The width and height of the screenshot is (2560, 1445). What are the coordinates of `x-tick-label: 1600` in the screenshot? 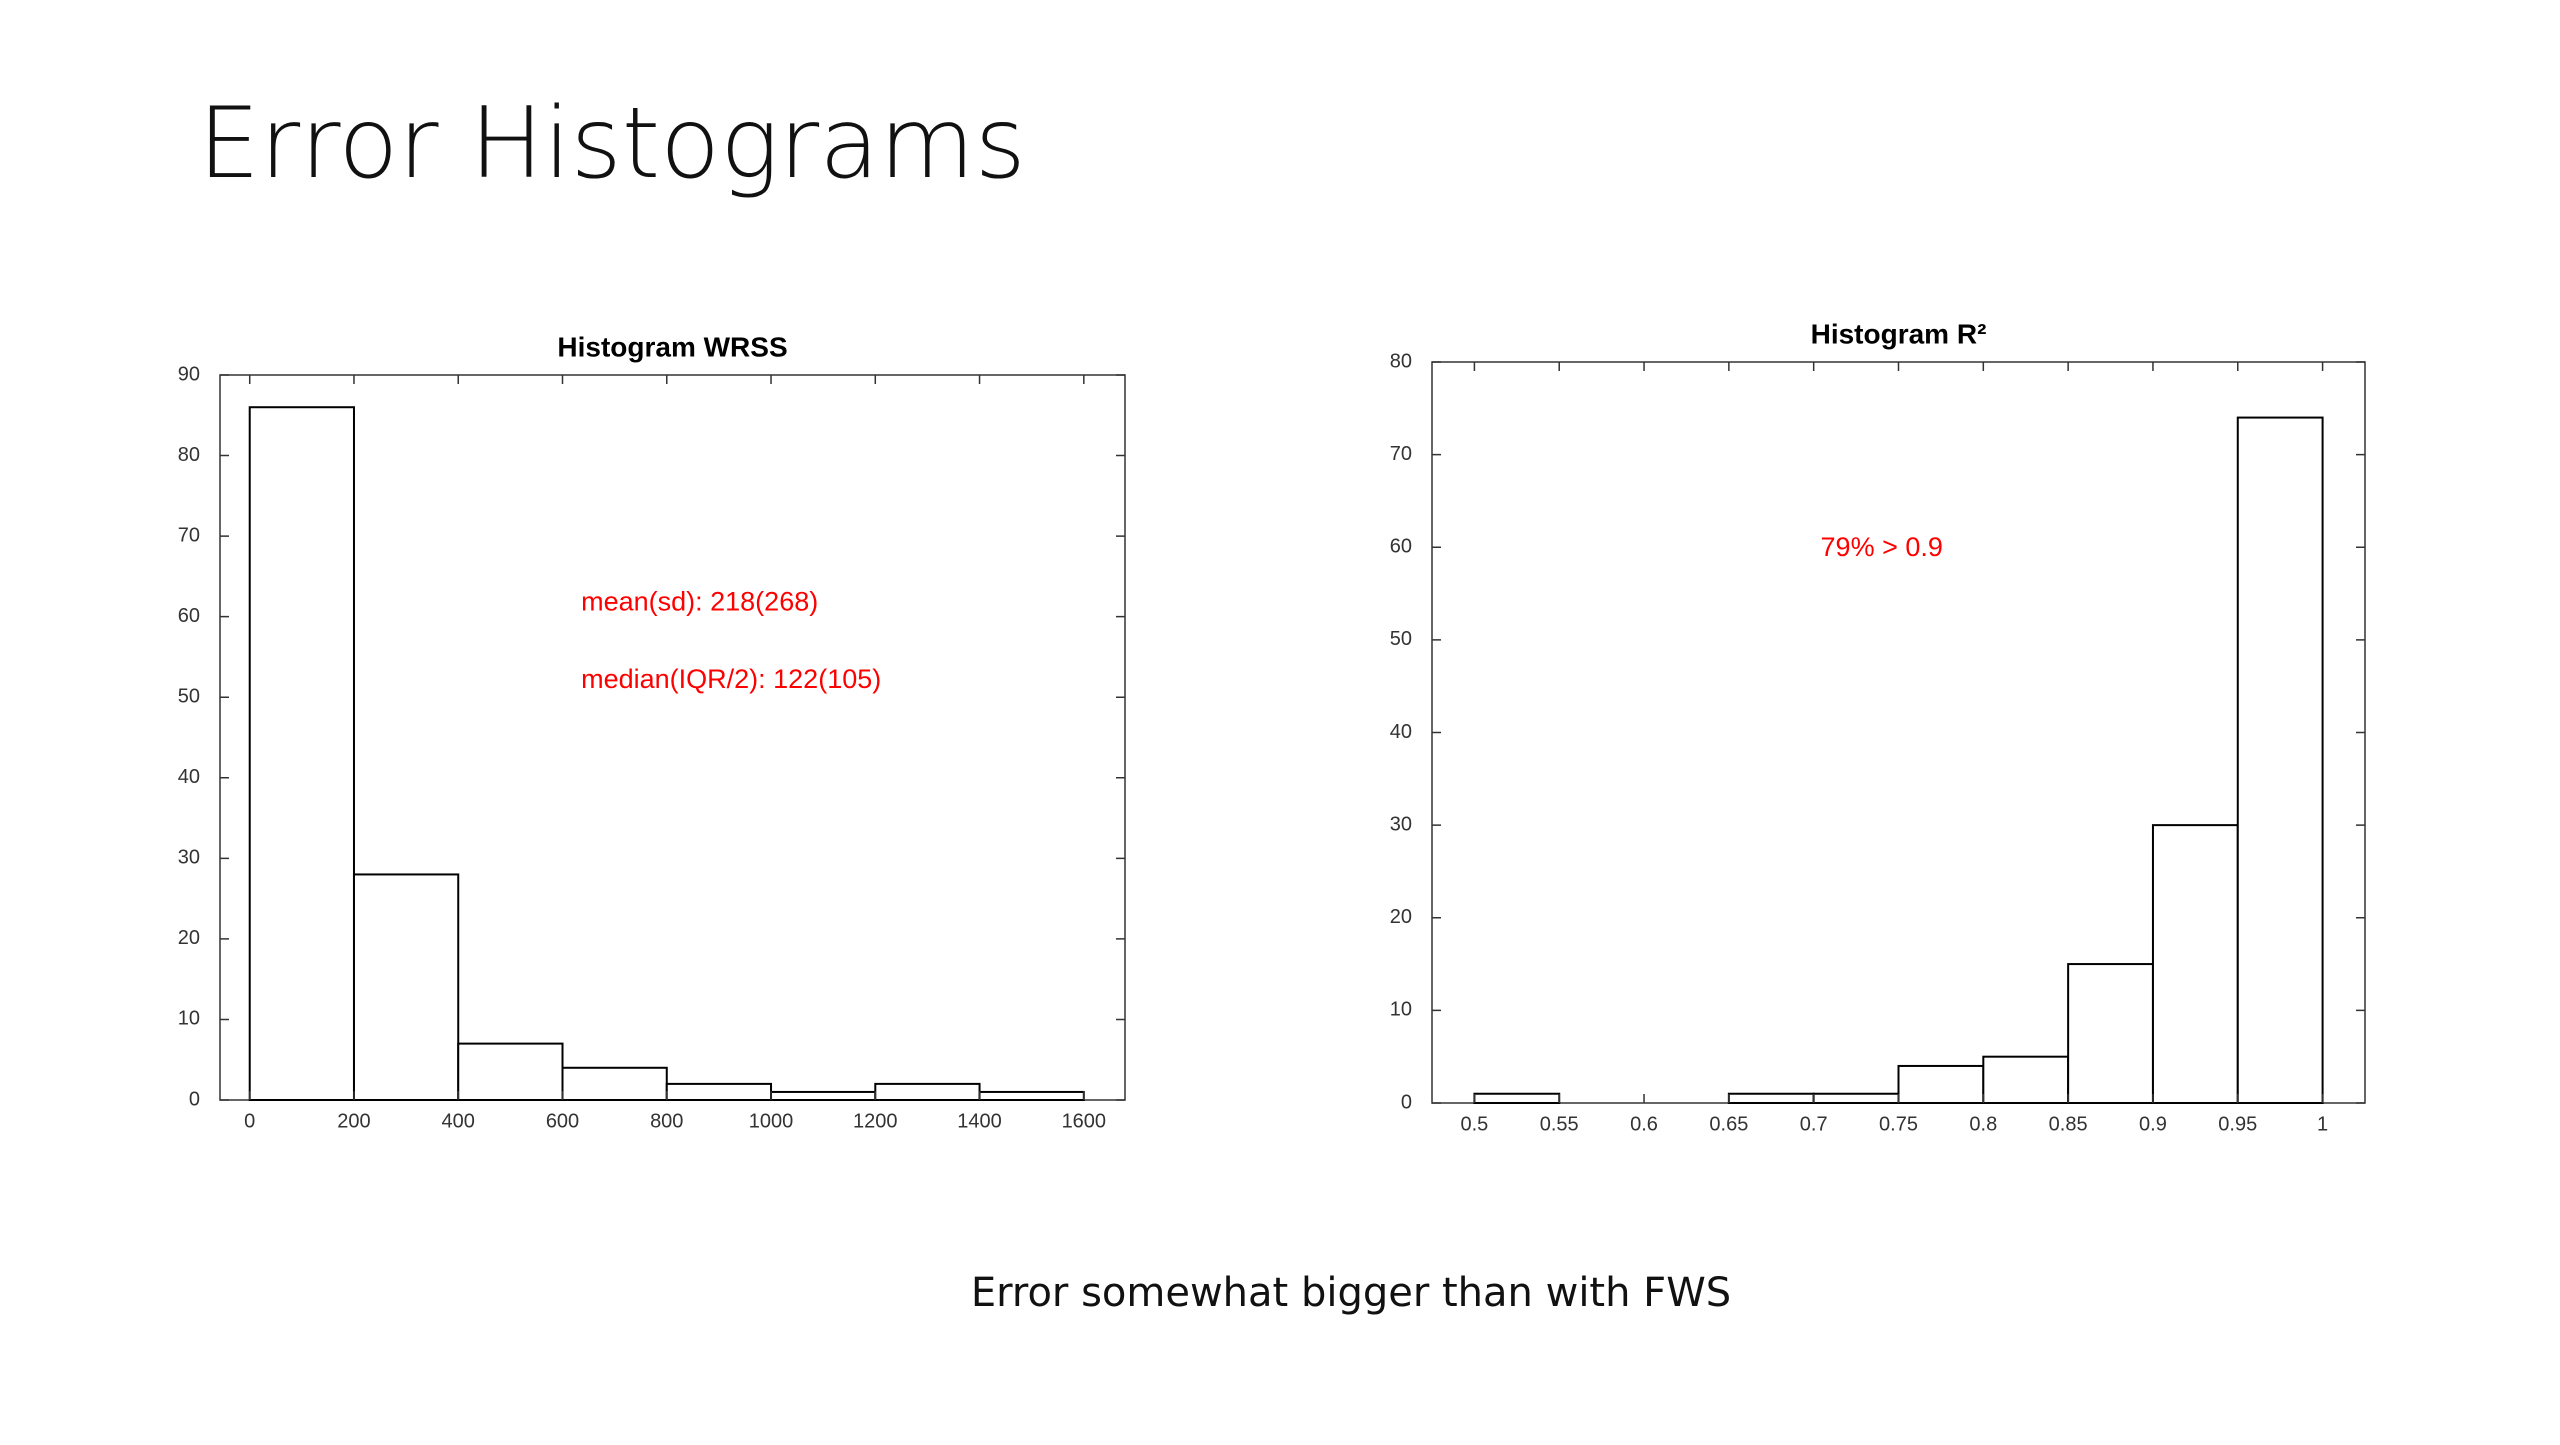 It's located at (1084, 1121).